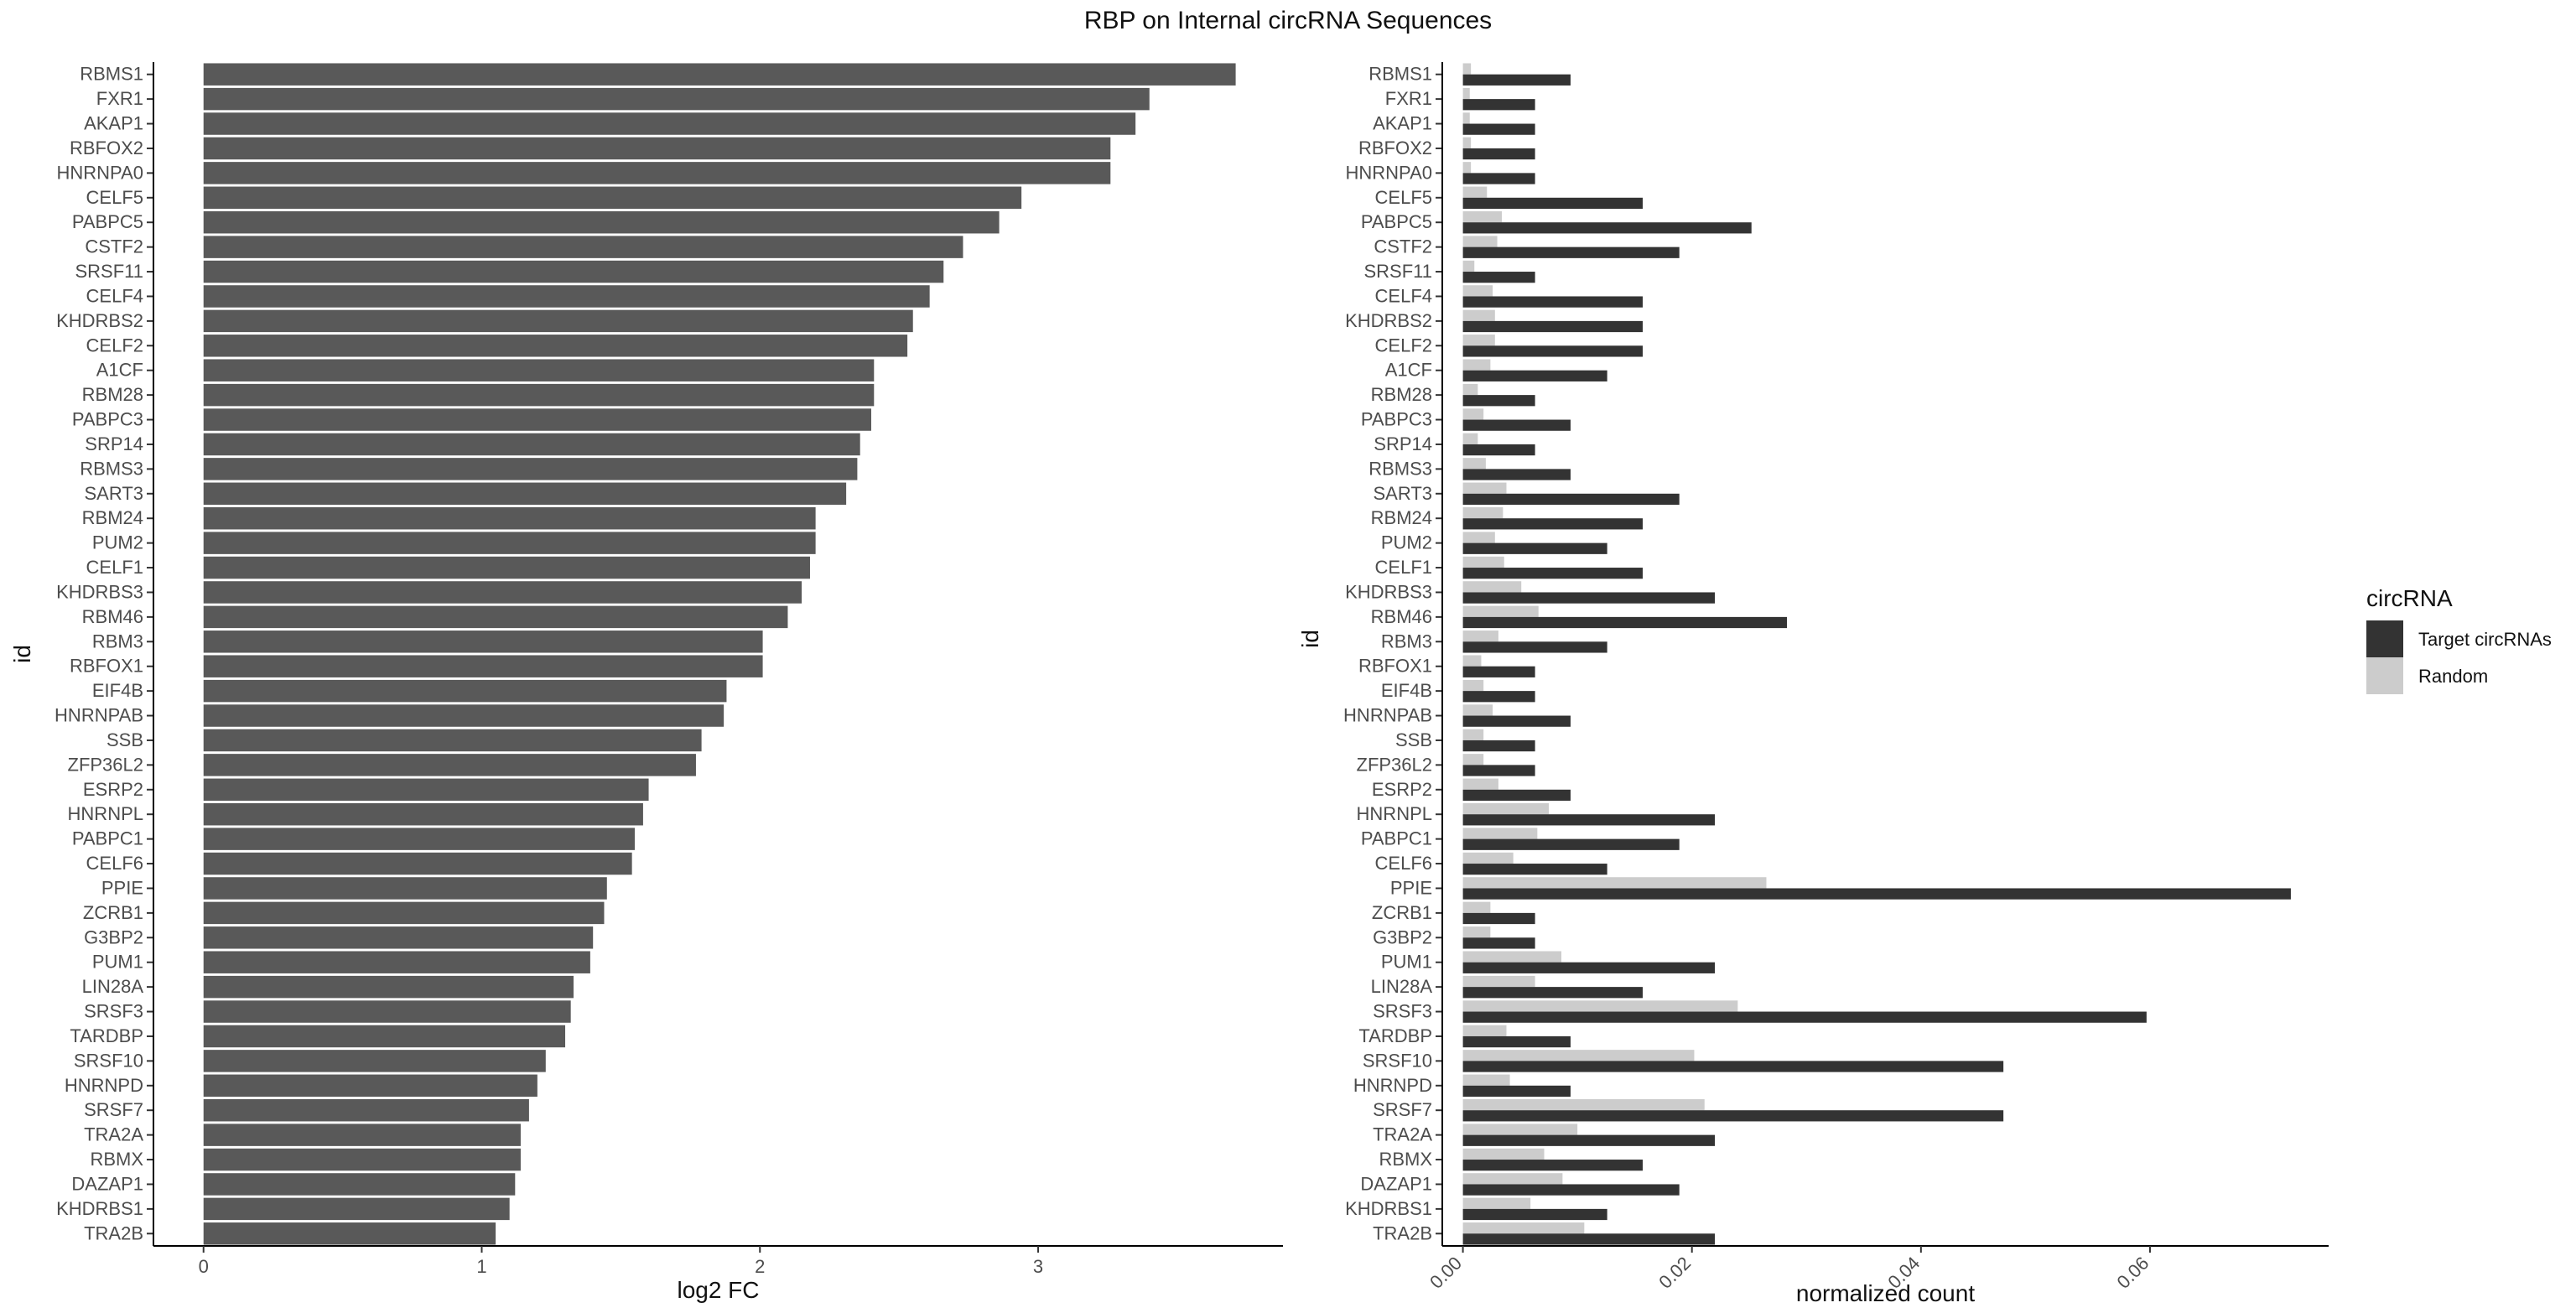 Image resolution: width=2576 pixels, height=1313 pixels. I want to click on bar-random-celf5, so click(1475, 192).